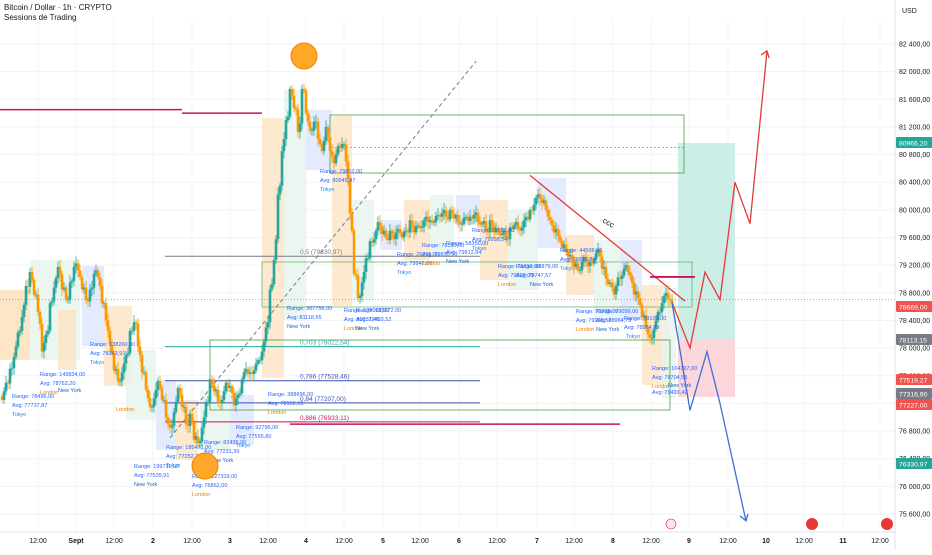  What do you see at coordinates (304, 56) in the screenshot?
I see `high-circle` at bounding box center [304, 56].